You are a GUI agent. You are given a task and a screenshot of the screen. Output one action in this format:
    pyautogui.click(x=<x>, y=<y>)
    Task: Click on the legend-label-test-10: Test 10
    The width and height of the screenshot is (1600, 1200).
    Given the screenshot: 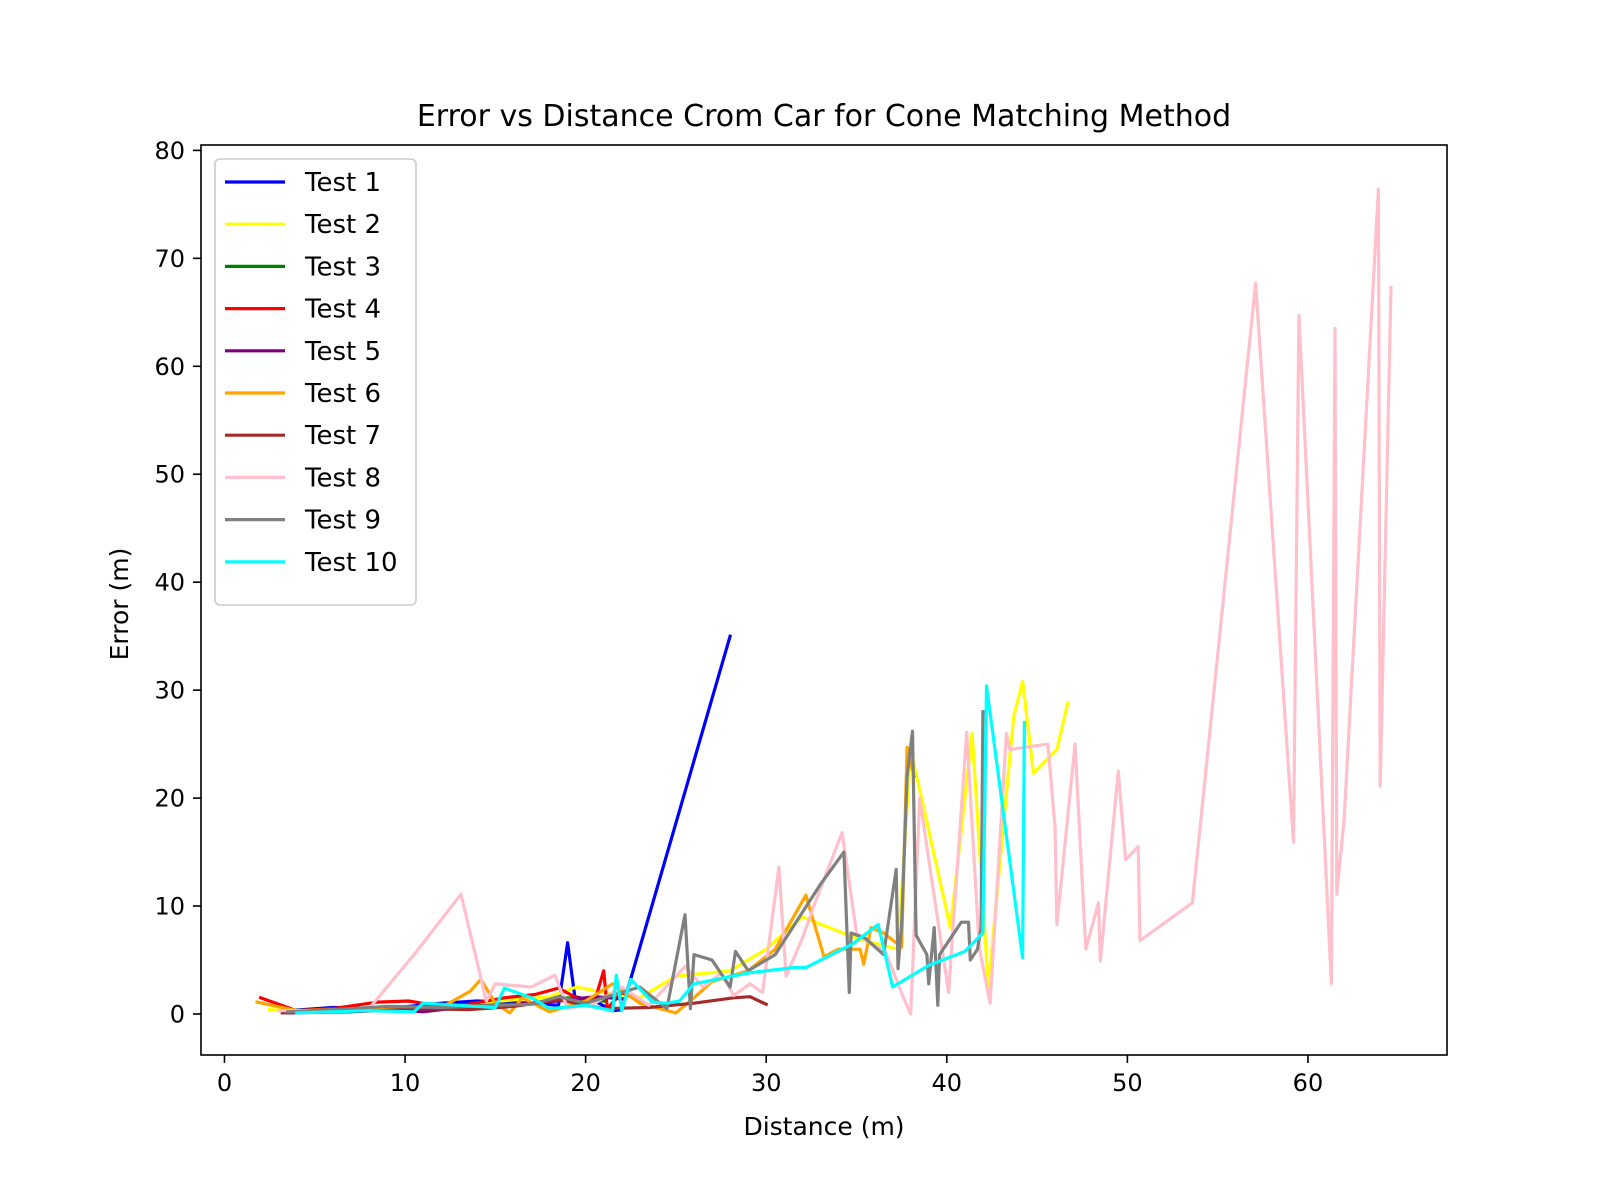 What is the action you would take?
    pyautogui.click(x=351, y=563)
    